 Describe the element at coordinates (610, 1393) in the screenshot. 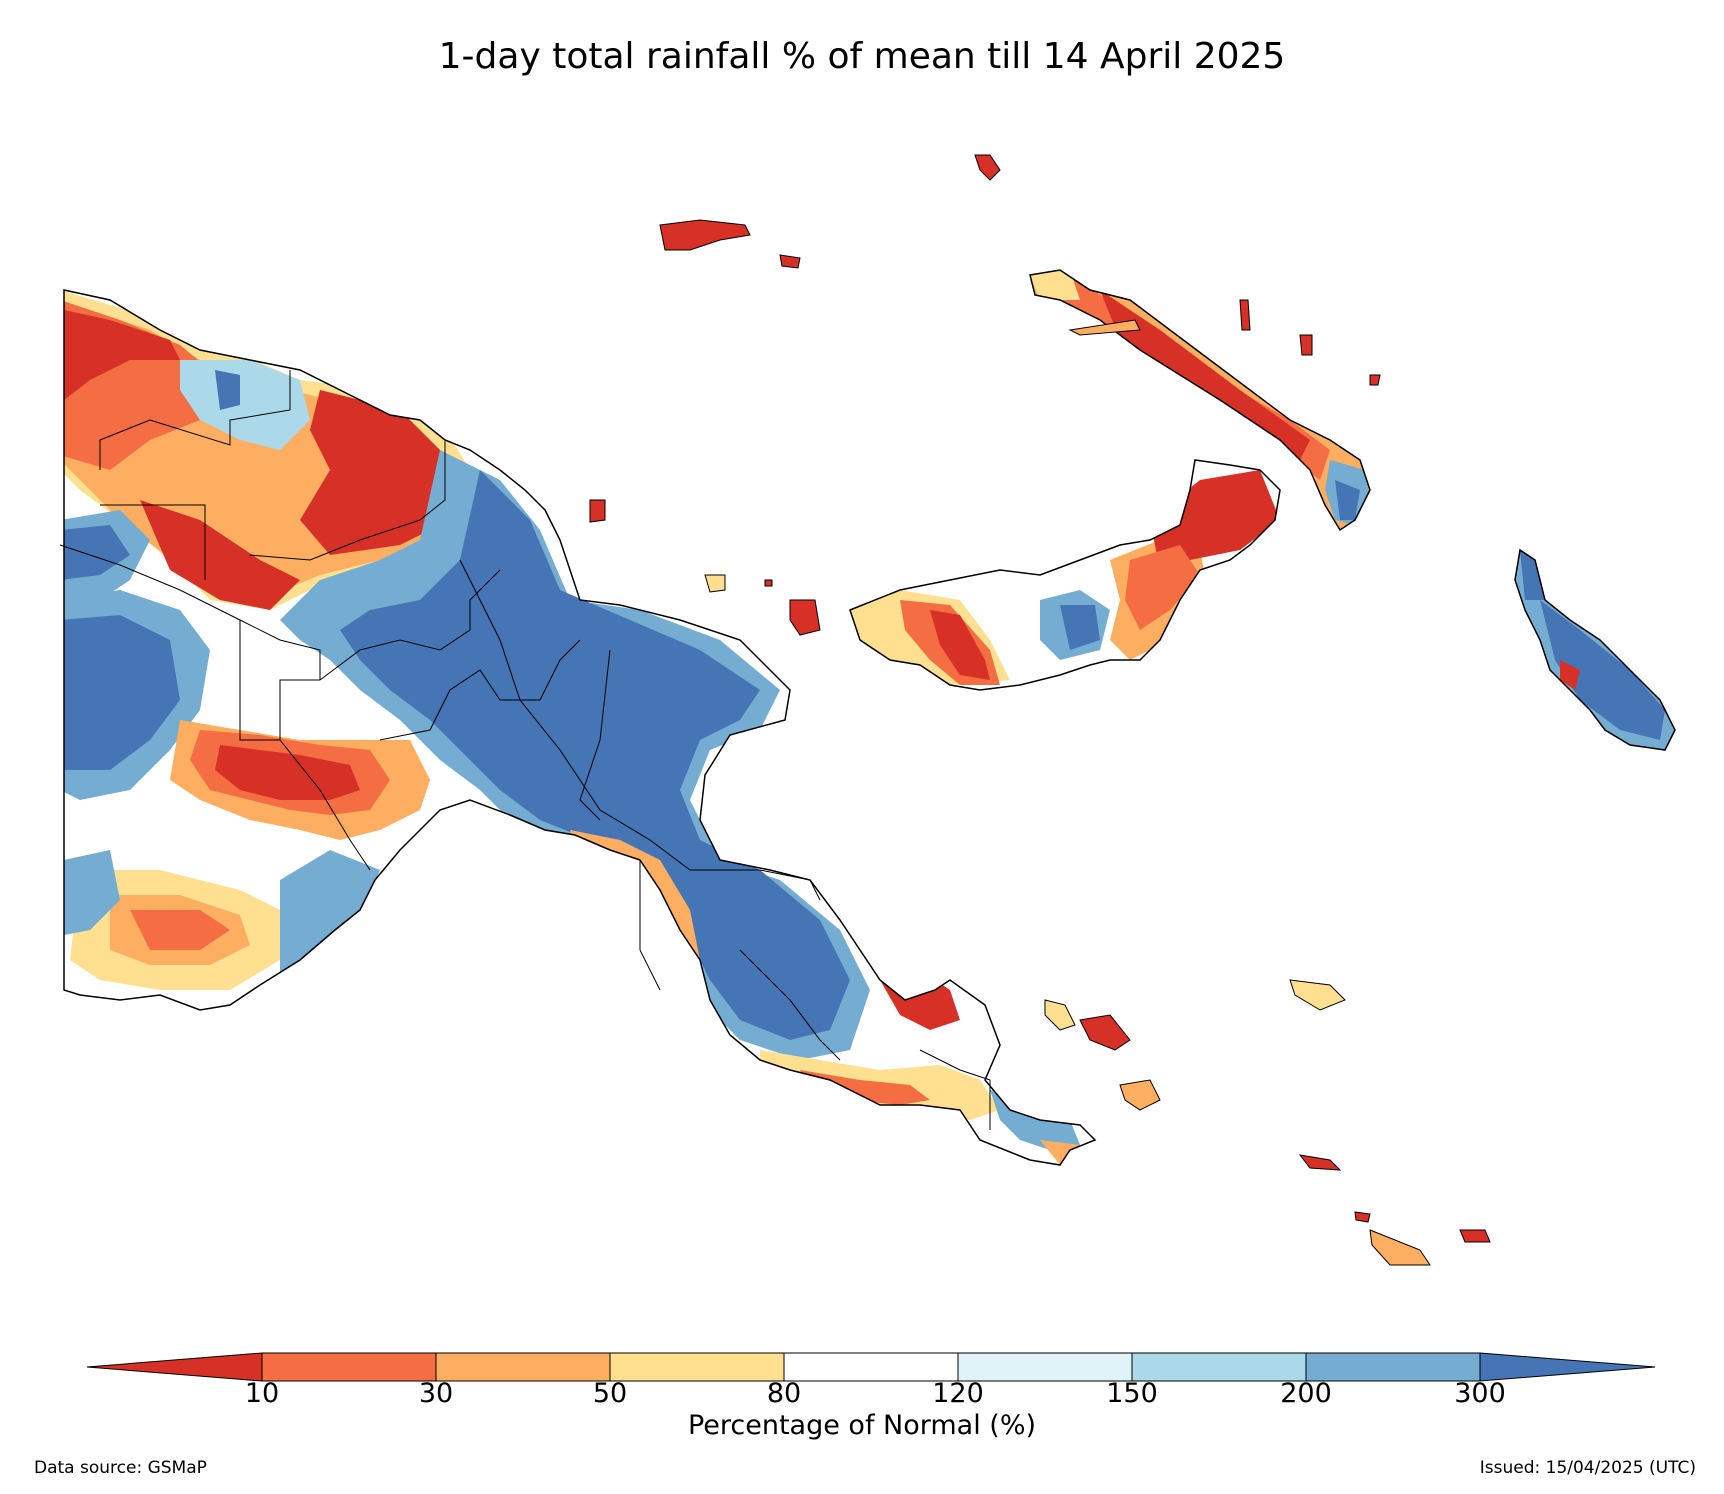

I see `colorbar-tick-50: 50` at that location.